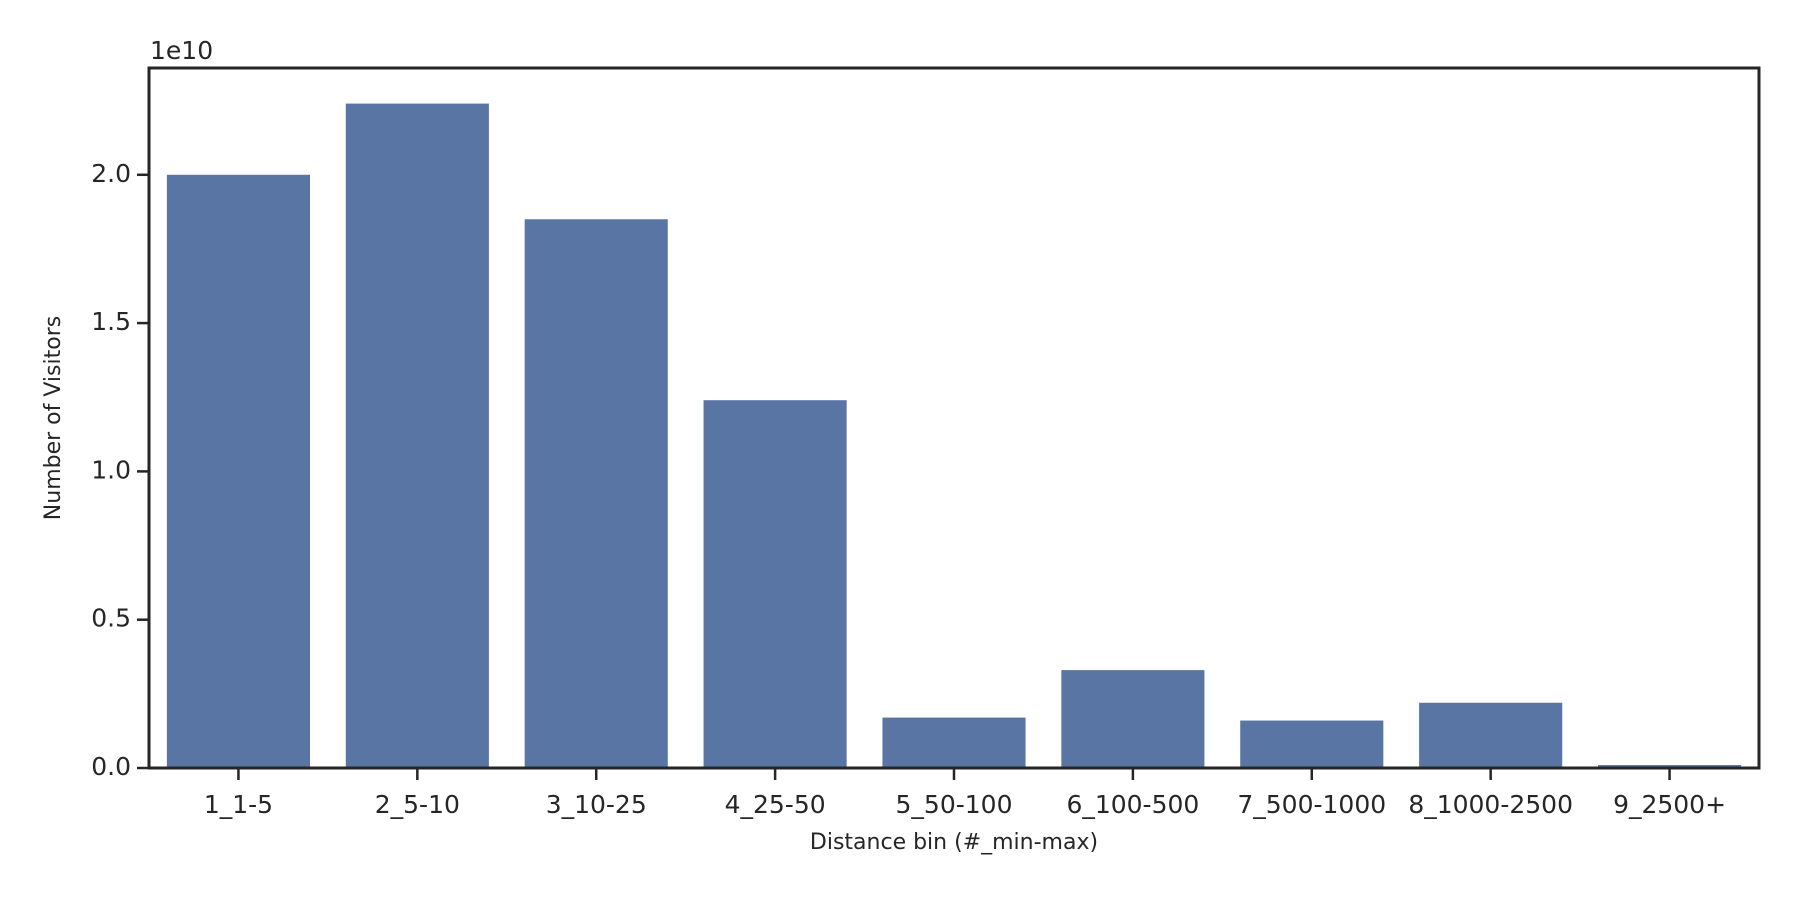 The image size is (1800, 900). I want to click on y-offset-label: 1e10, so click(181, 50).